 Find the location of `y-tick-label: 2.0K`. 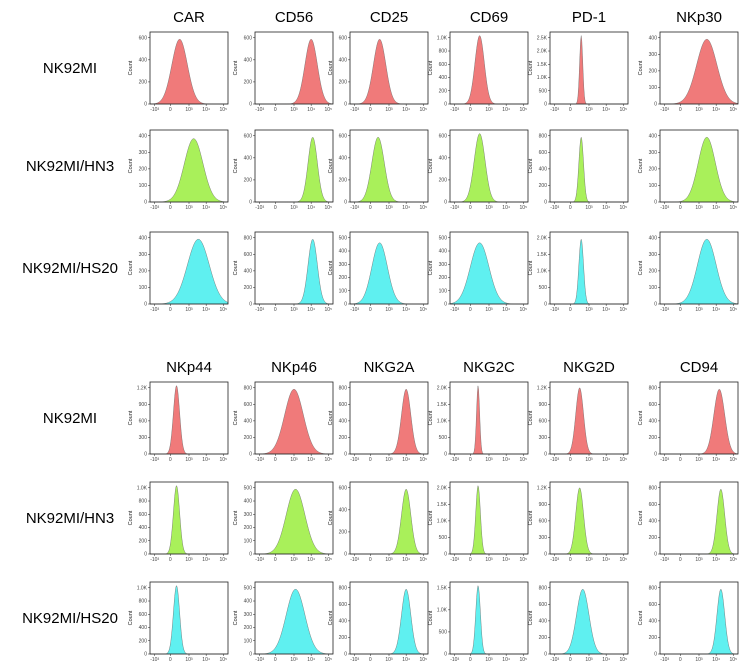

y-tick-label: 2.0K is located at coordinates (542, 52).